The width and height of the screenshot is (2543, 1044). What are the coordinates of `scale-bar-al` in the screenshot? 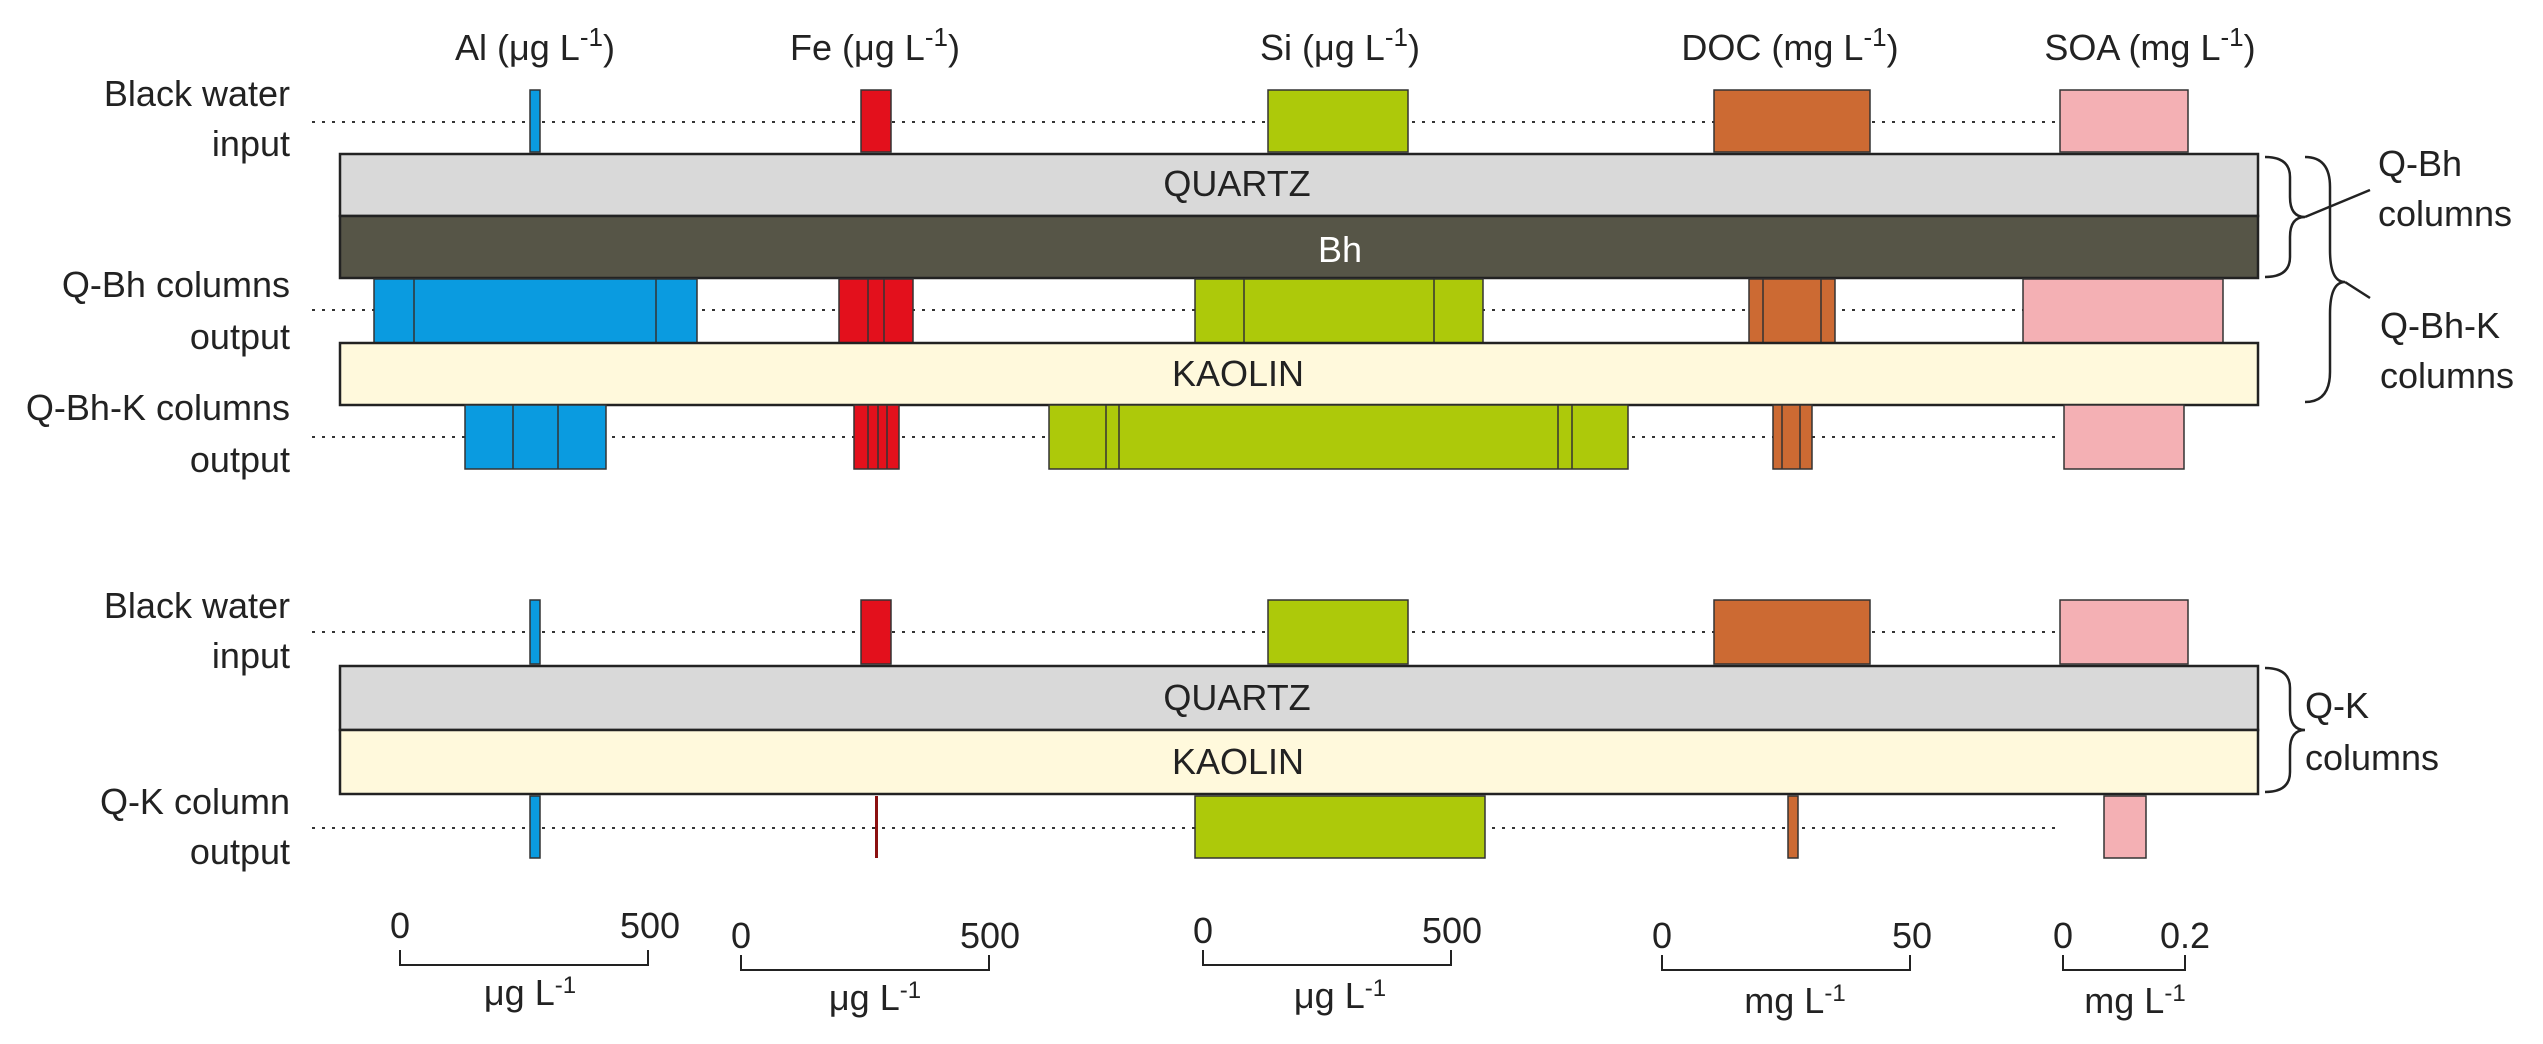 It's located at (524, 958).